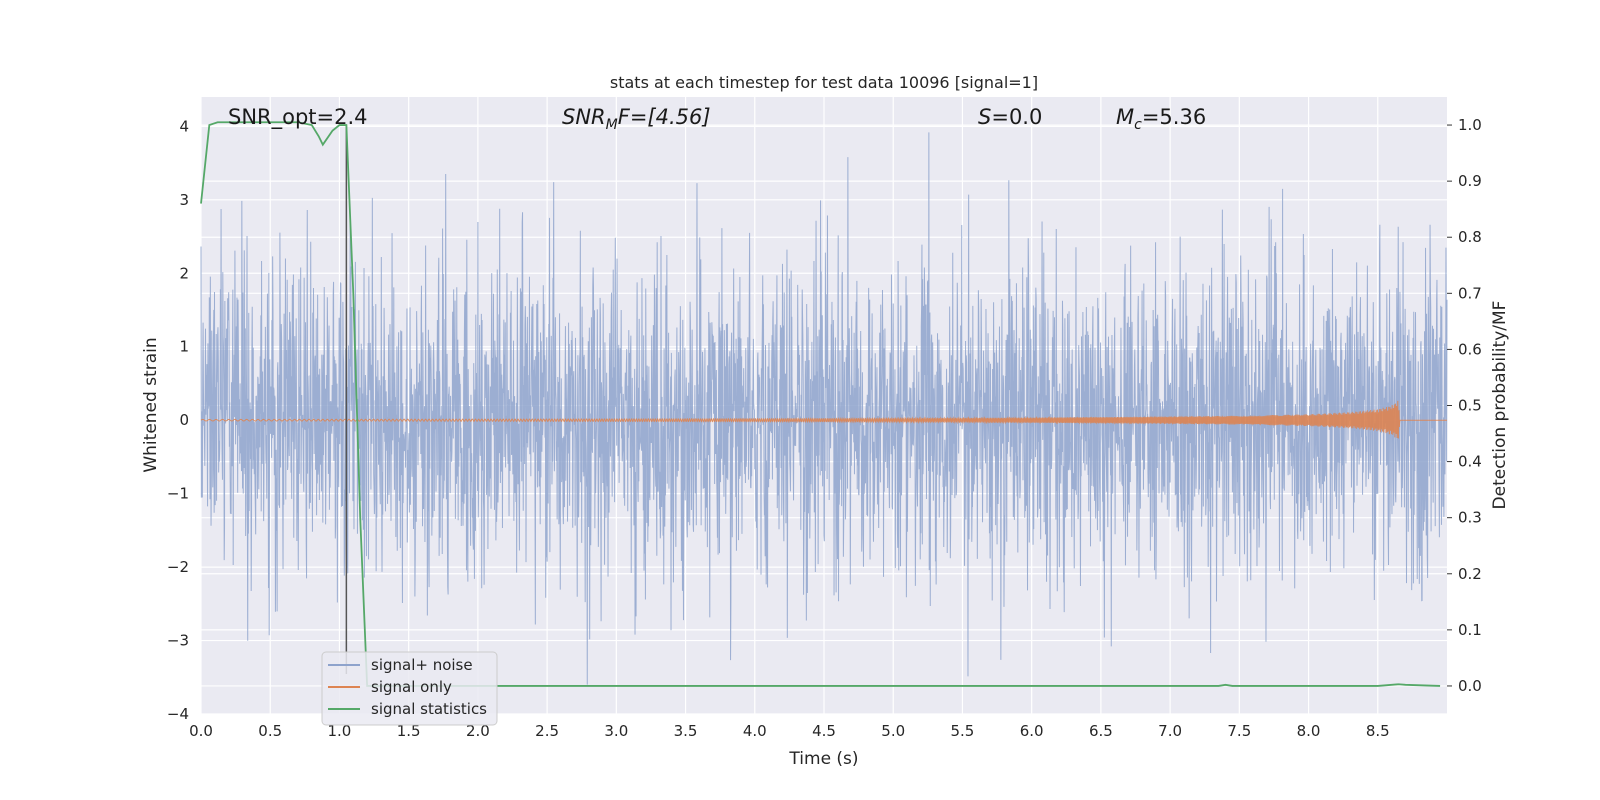 This screenshot has width=1600, height=800. What do you see at coordinates (547, 731) in the screenshot?
I see `x-tick-label: 2.5` at bounding box center [547, 731].